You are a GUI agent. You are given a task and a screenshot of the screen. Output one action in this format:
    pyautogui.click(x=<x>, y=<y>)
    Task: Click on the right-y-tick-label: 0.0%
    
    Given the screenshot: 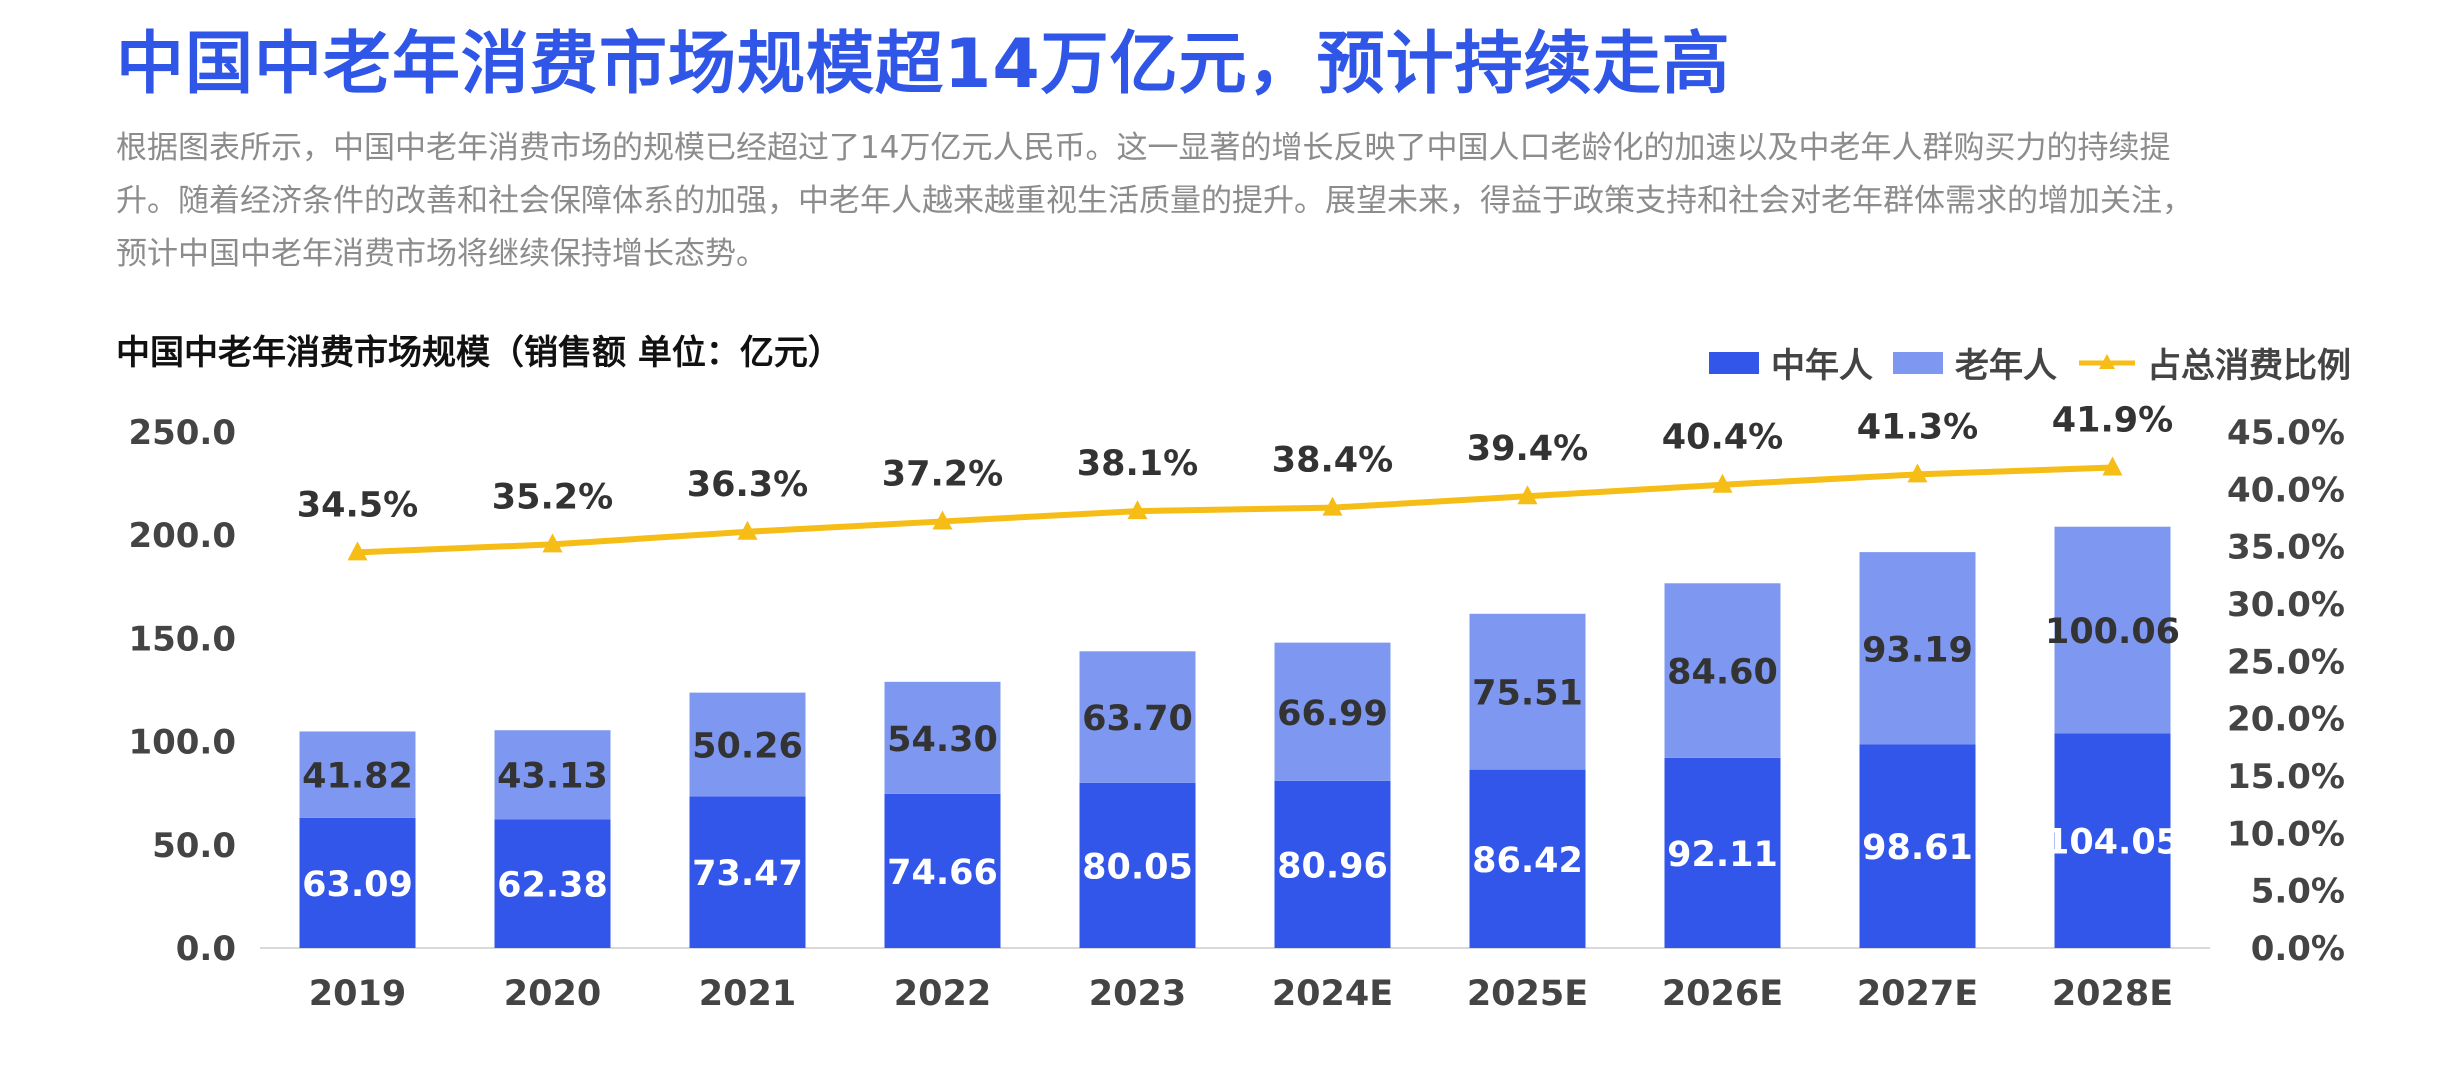 What is the action you would take?
    pyautogui.click(x=2298, y=949)
    